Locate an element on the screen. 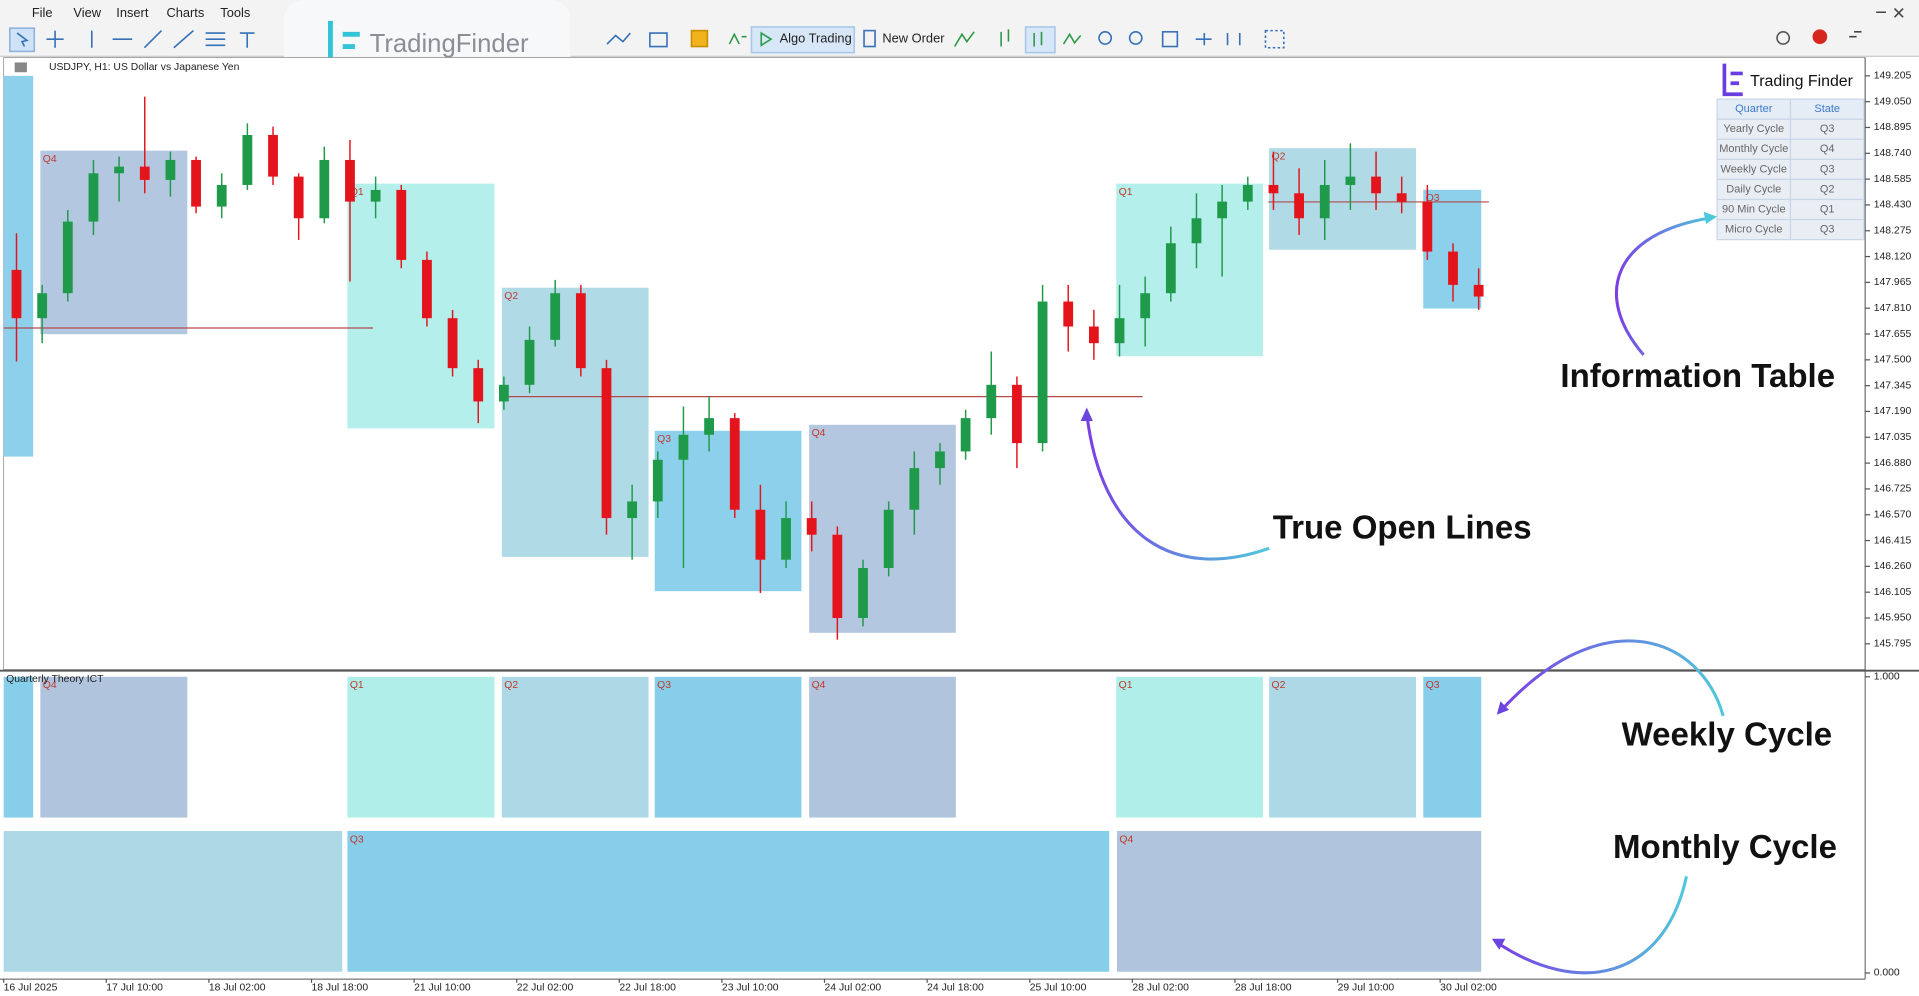 The image size is (1919, 996). table-cell: Daily Cycle is located at coordinates (1753, 189).